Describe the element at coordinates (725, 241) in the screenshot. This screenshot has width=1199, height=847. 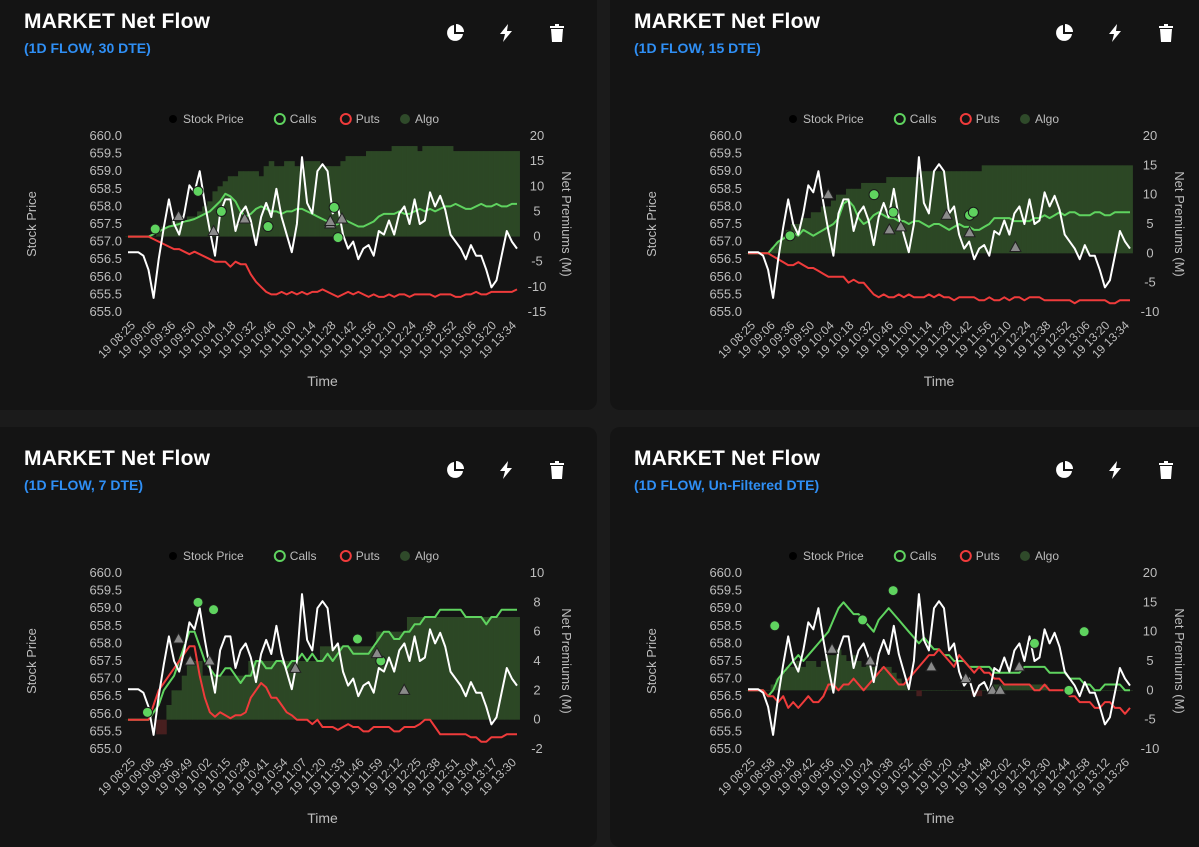
I see `left-tick-label: 657.0` at that location.